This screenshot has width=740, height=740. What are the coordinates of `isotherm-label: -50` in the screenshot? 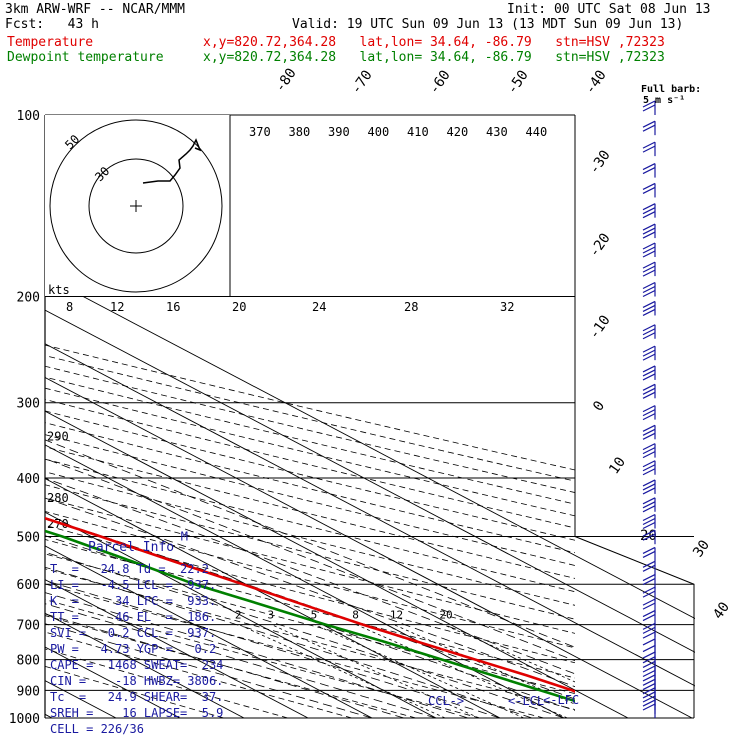 It's located at (518, 82).